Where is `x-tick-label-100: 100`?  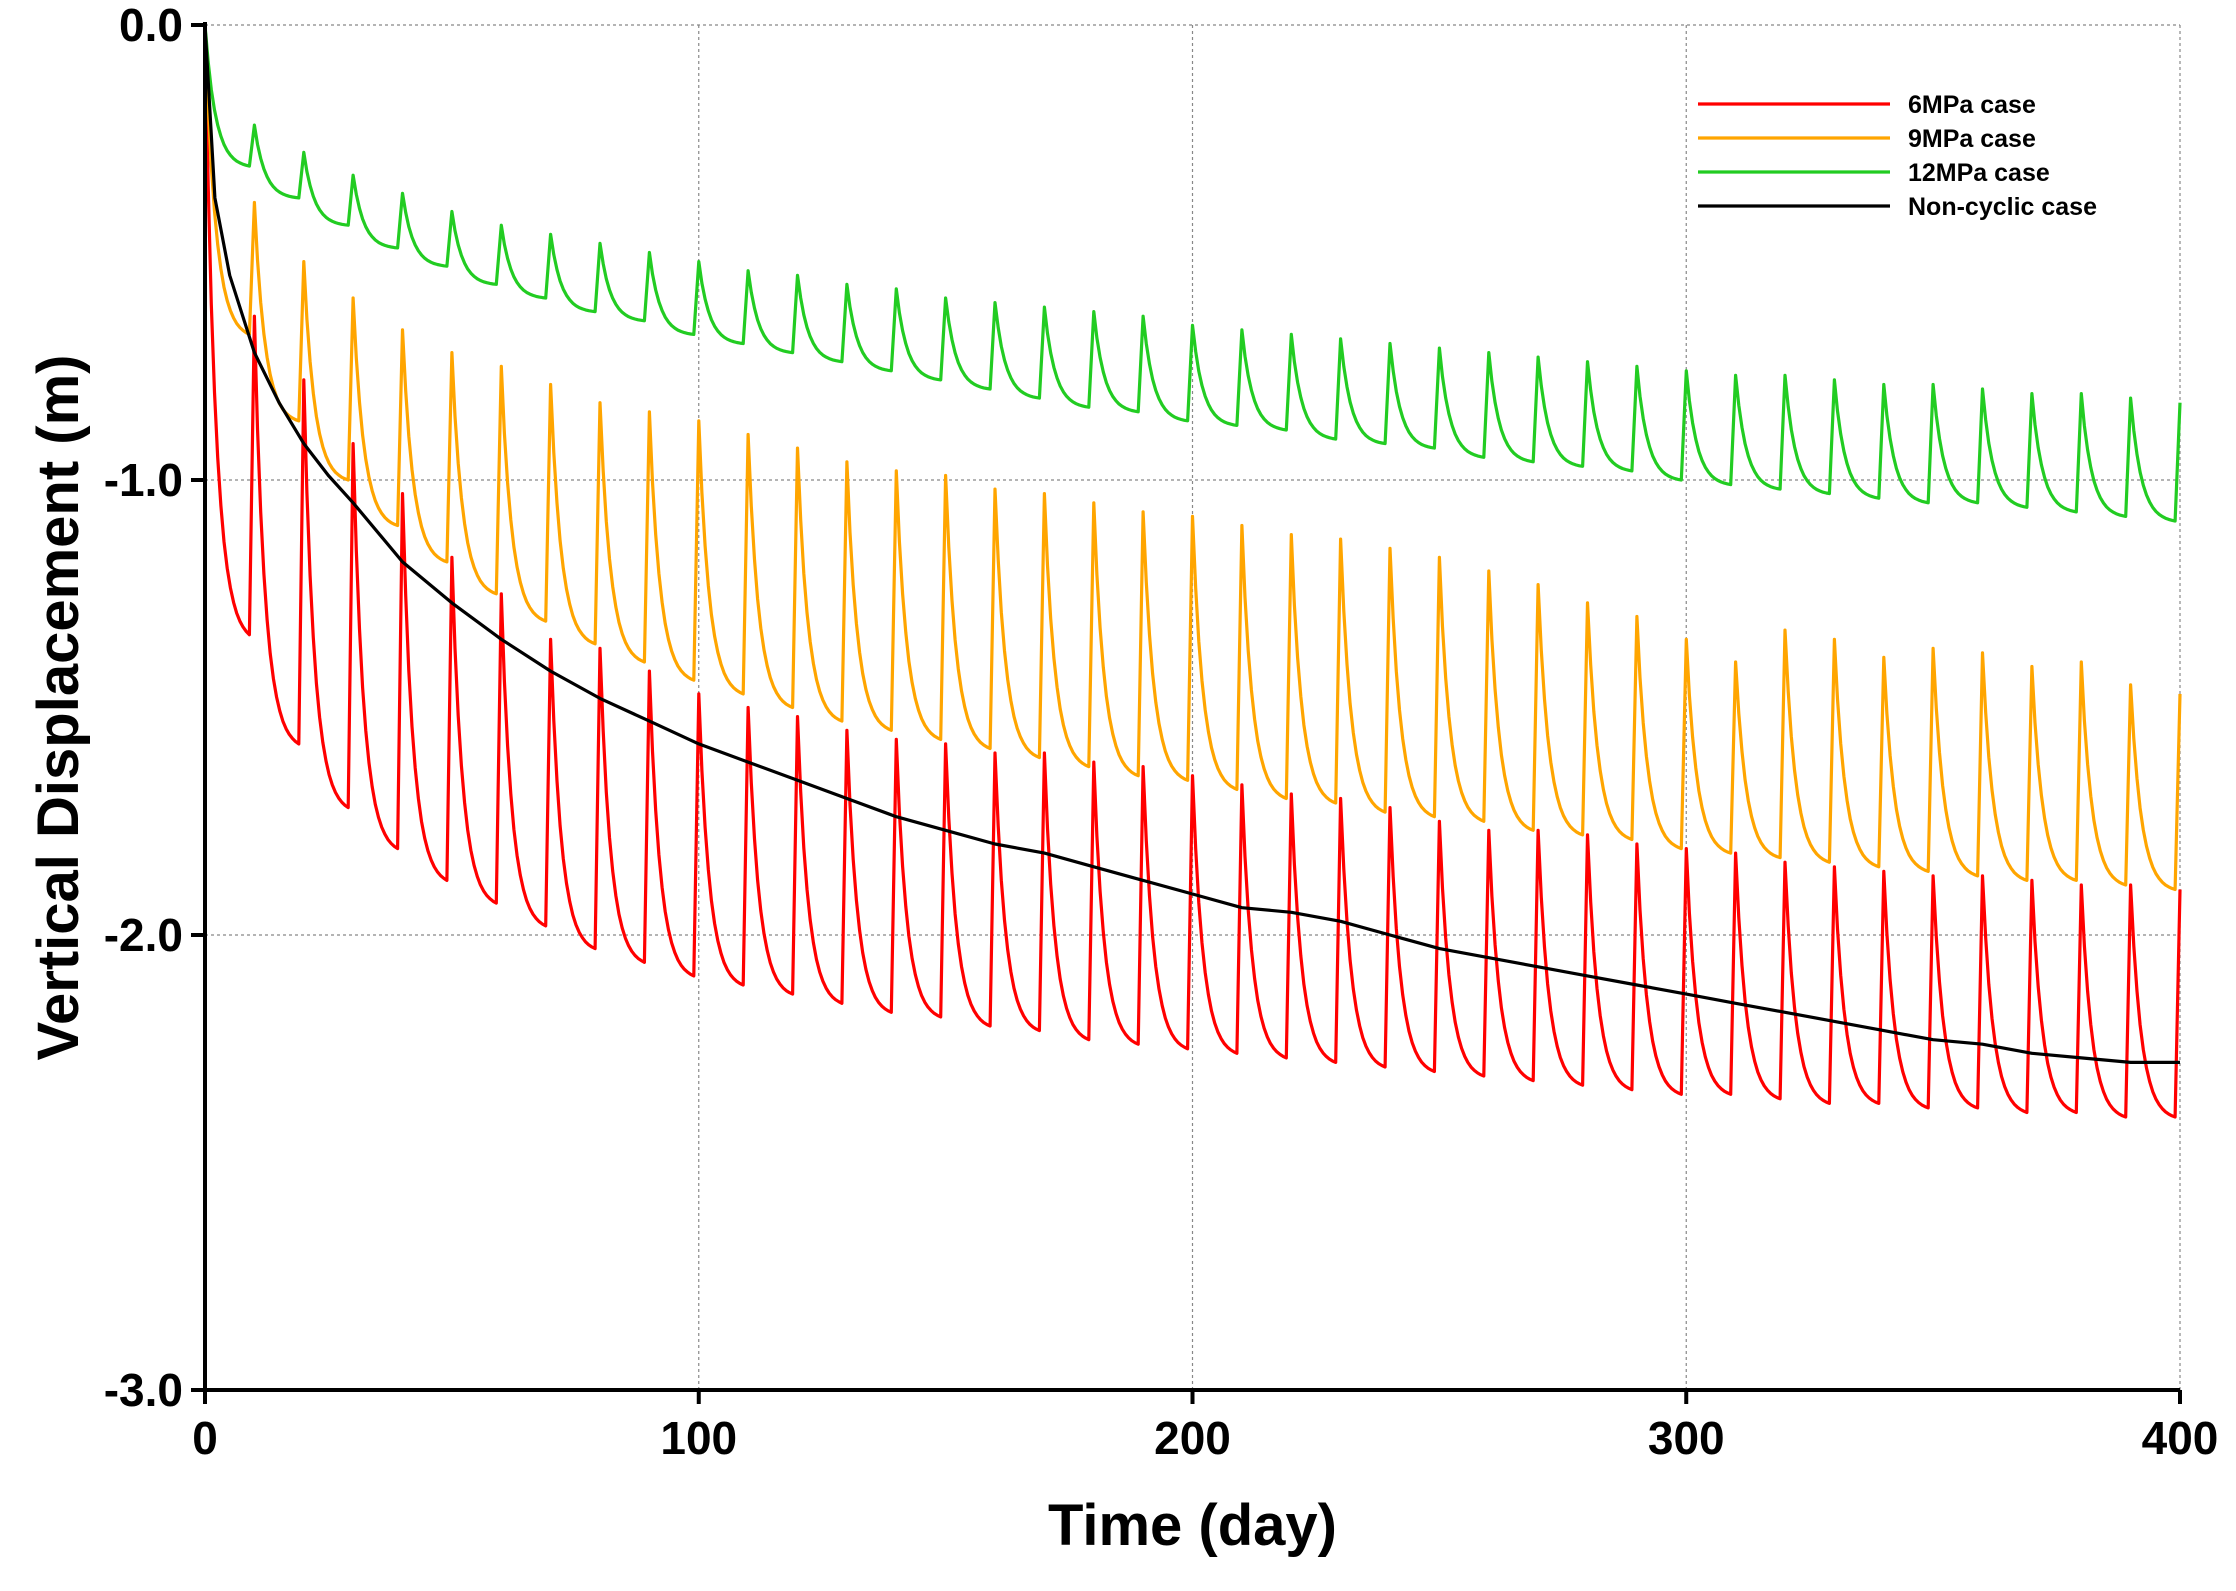 x-tick-label-100: 100 is located at coordinates (698, 1438).